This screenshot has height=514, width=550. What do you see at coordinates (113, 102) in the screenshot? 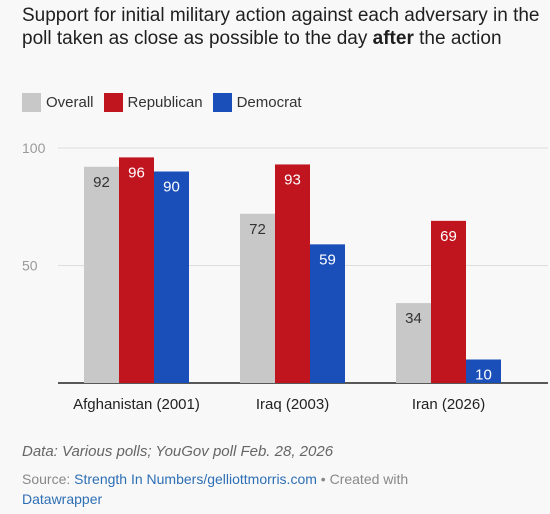
I see `legend-swatch-republican` at bounding box center [113, 102].